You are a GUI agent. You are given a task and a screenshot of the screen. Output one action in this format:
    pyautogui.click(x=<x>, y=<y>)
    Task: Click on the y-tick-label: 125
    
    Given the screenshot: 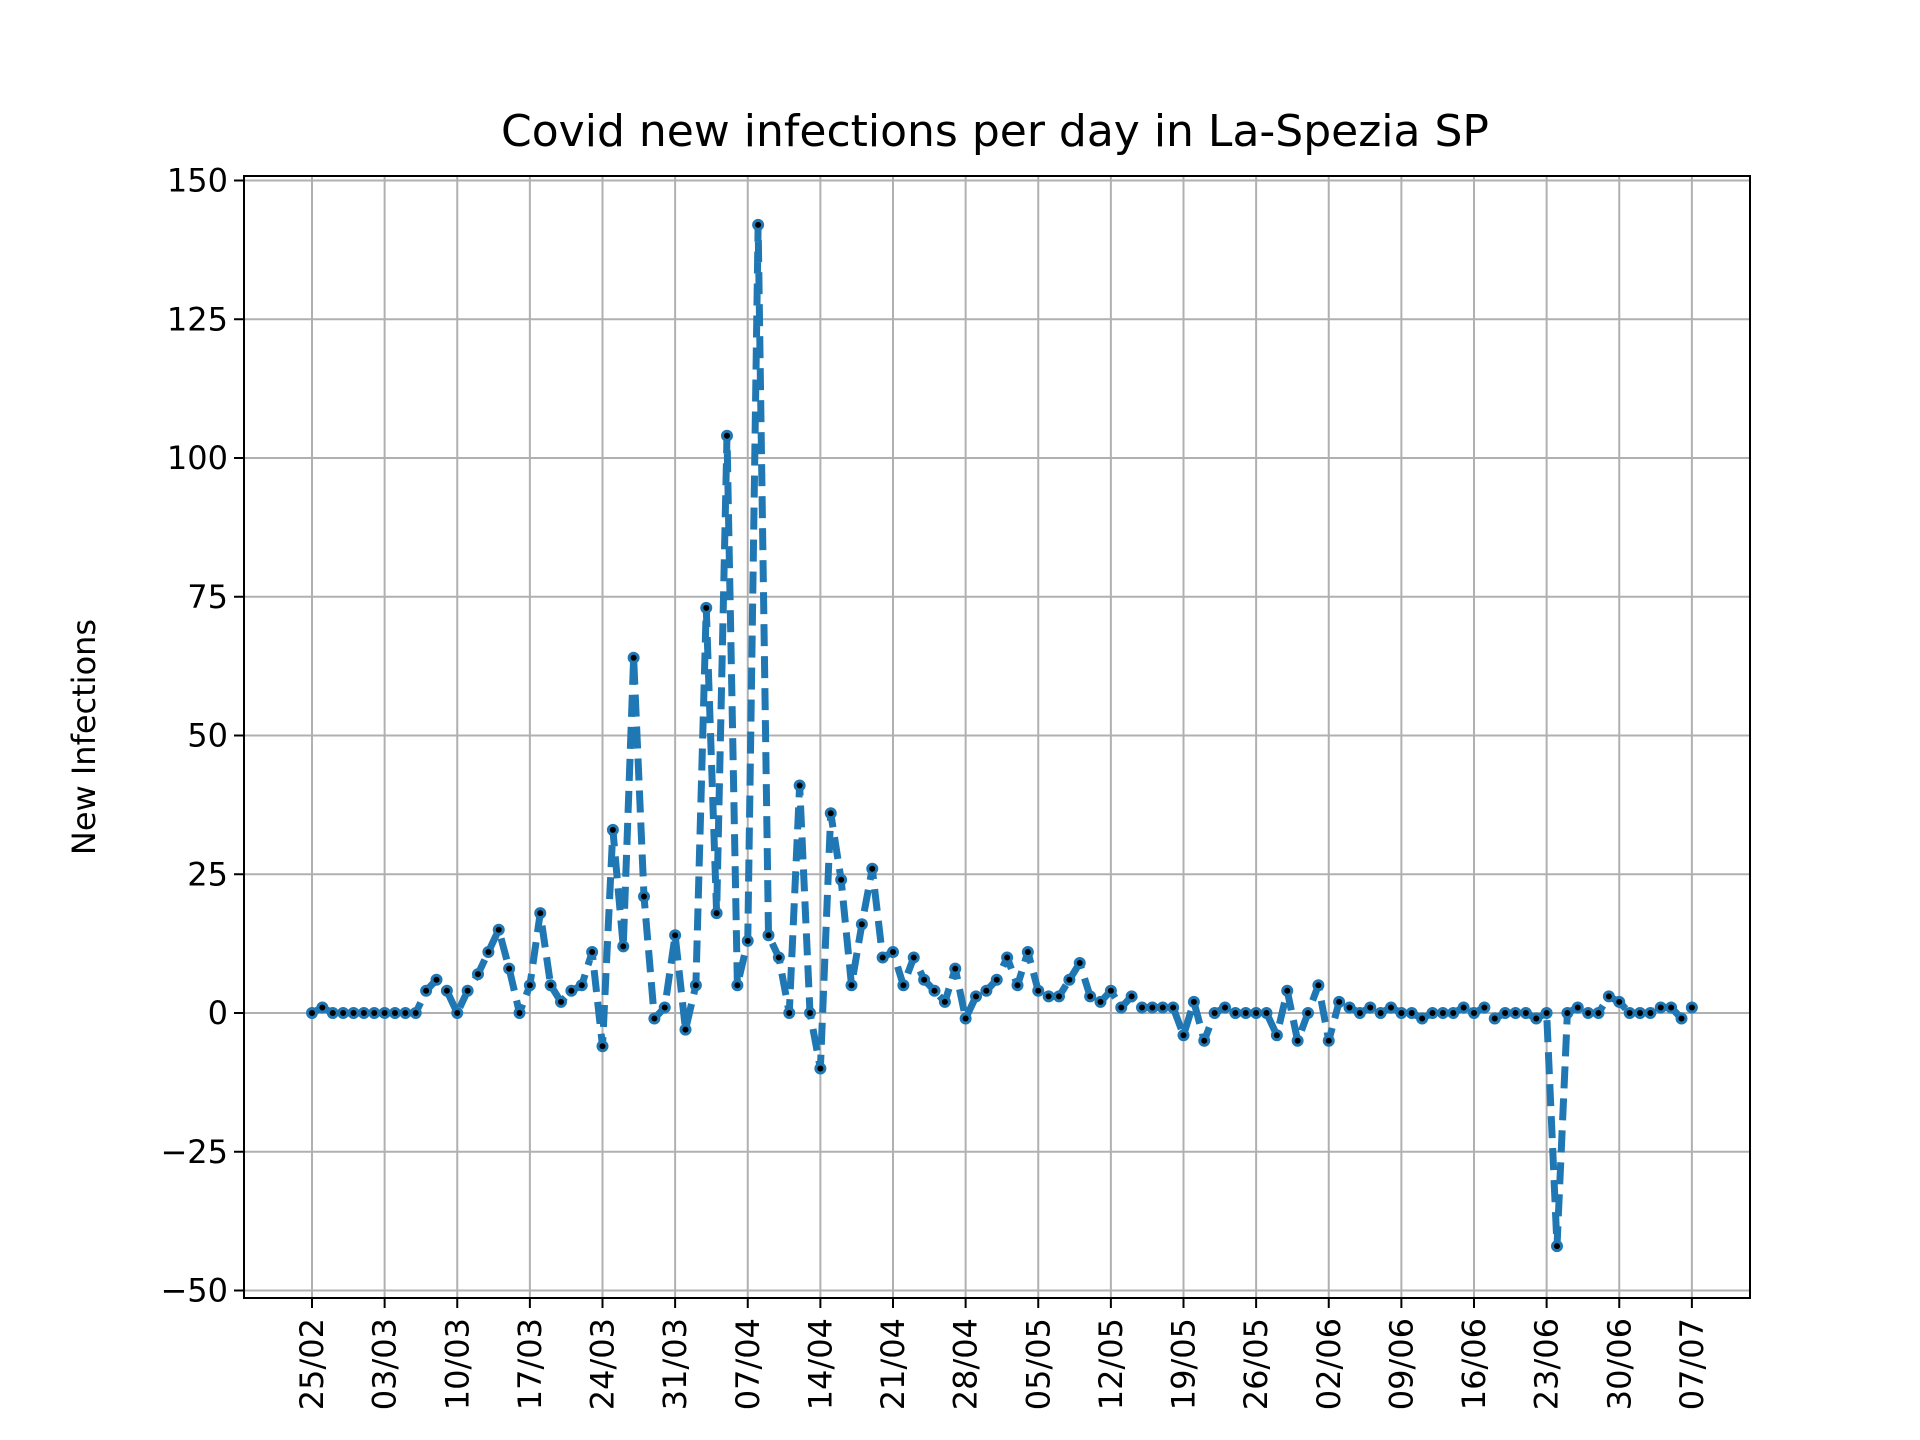 What is the action you would take?
    pyautogui.click(x=197, y=319)
    